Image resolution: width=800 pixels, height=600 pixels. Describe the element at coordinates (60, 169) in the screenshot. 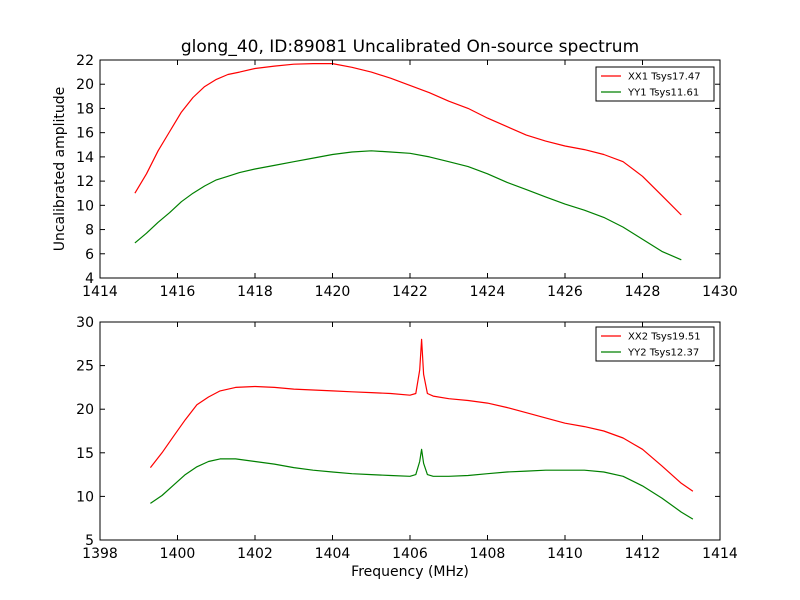

I see `y-axis-label: Uncalibrated amplitude` at that location.